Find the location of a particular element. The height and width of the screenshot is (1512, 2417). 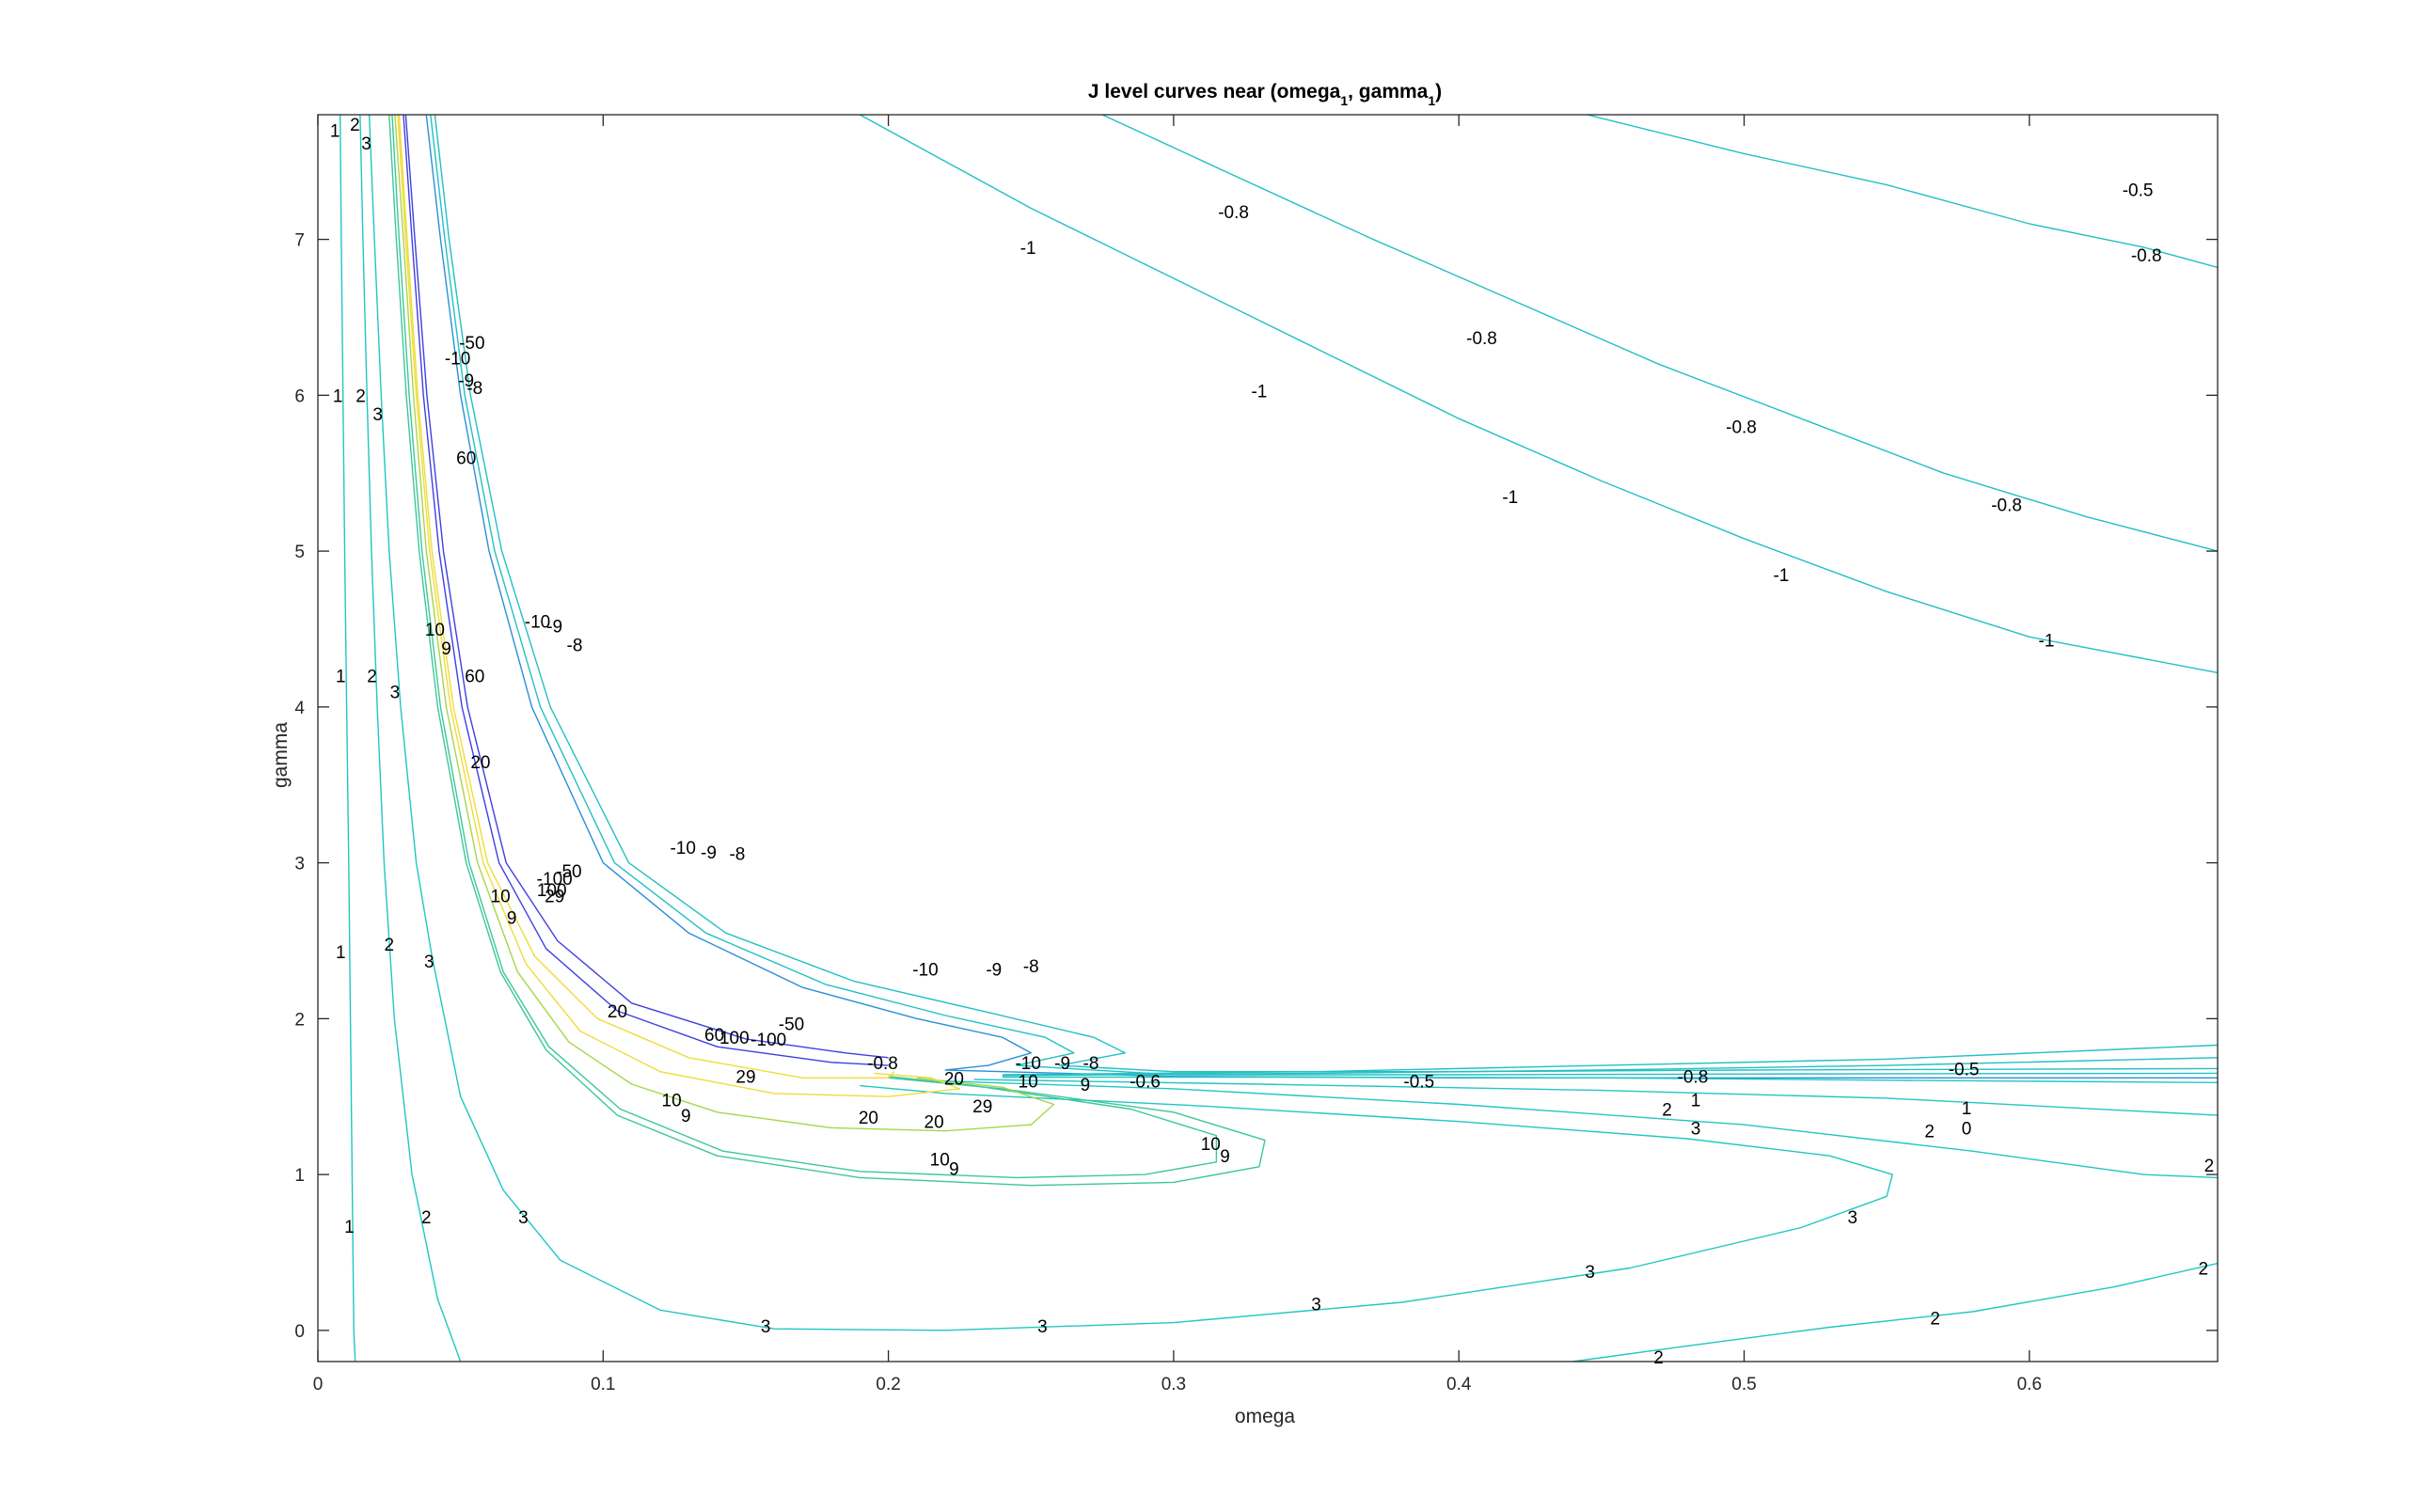

contour-label-13: 2 is located at coordinates (426, 1218).